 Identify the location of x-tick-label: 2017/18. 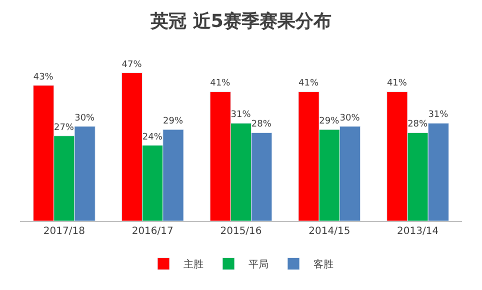
(64, 231).